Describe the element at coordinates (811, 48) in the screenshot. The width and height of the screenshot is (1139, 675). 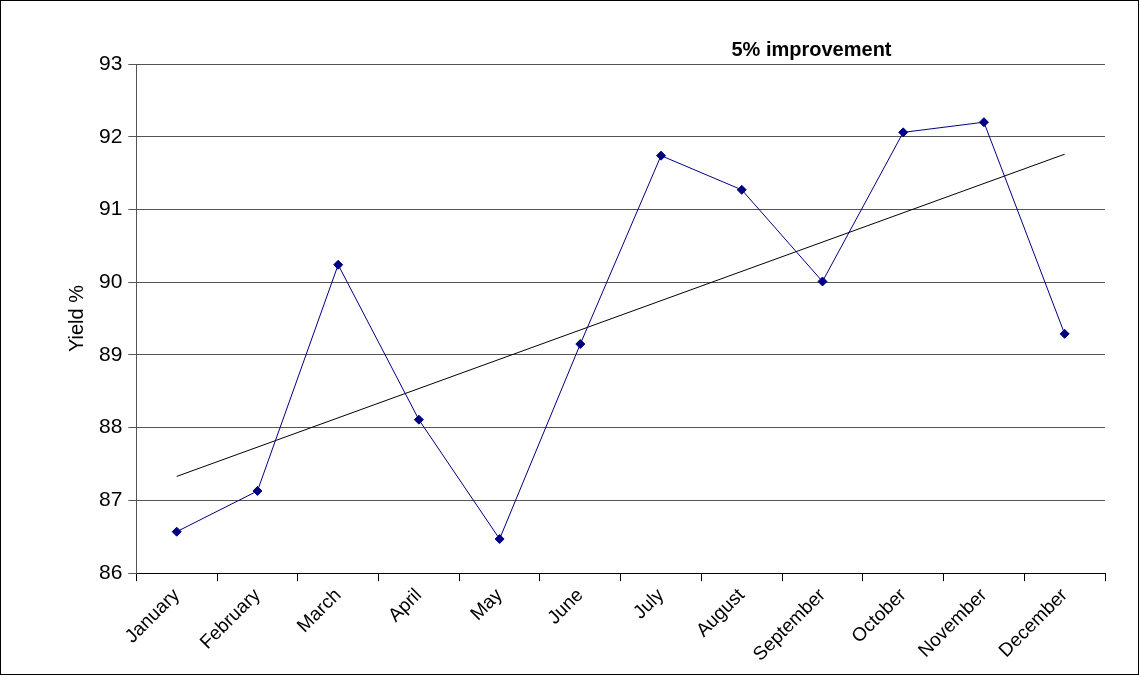
I see `chart-title: 5% improvement` at that location.